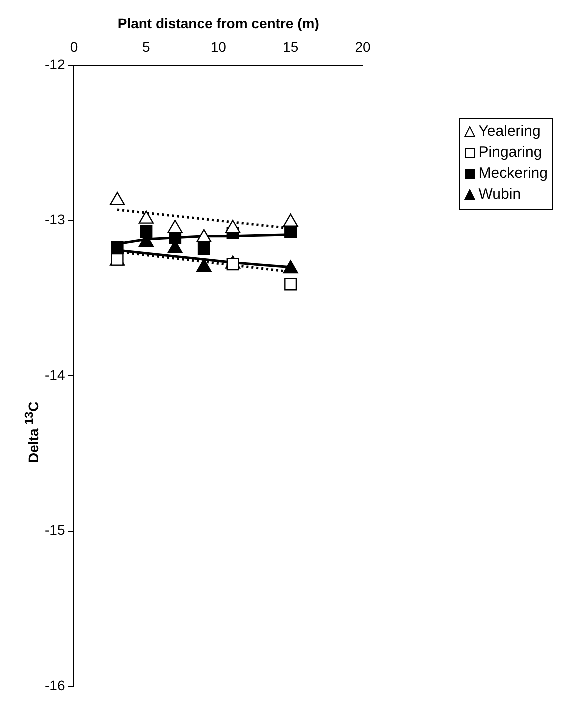 The width and height of the screenshot is (561, 707). What do you see at coordinates (55, 685) in the screenshot?
I see `y-tick-label: -16` at bounding box center [55, 685].